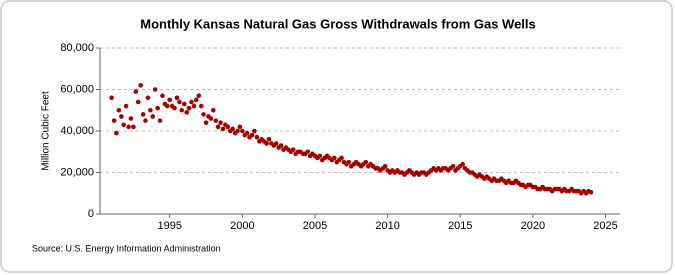  What do you see at coordinates (77, 48) in the screenshot?
I see `y-tick-label: 80,000` at bounding box center [77, 48].